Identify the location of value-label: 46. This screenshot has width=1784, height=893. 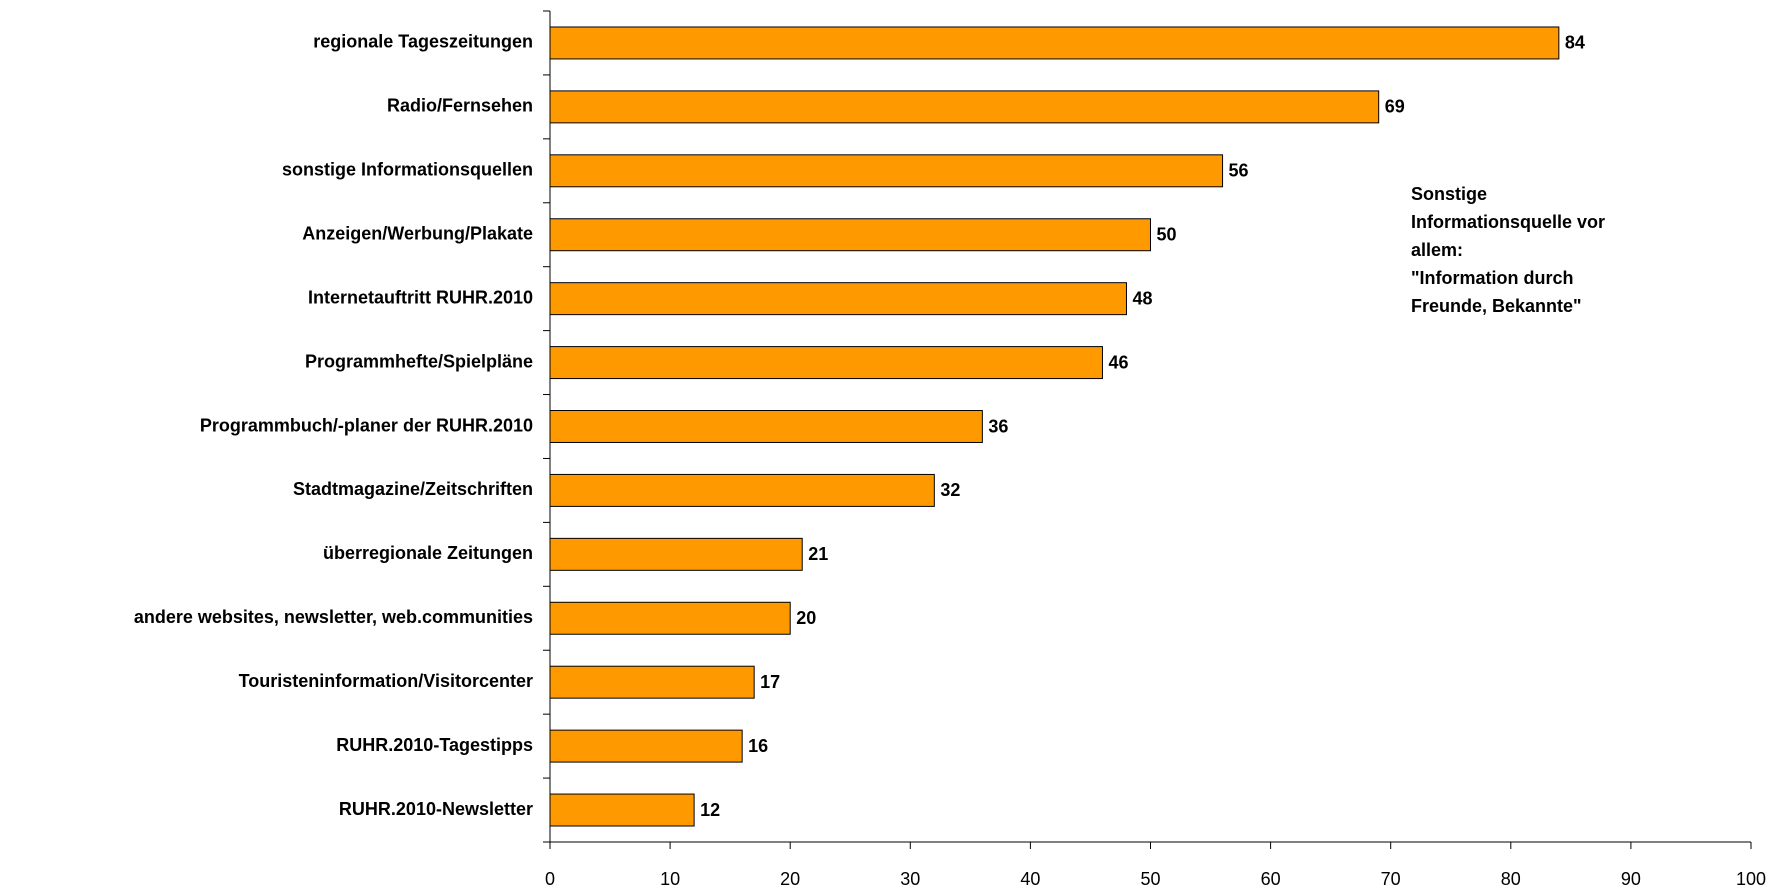
(1118, 362).